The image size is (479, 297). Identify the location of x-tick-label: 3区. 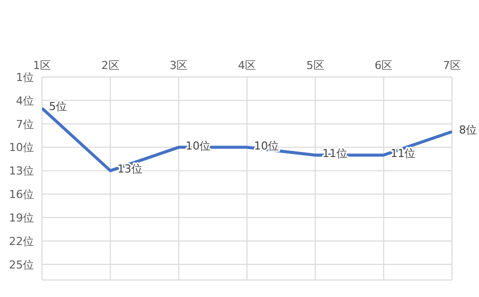
(179, 65).